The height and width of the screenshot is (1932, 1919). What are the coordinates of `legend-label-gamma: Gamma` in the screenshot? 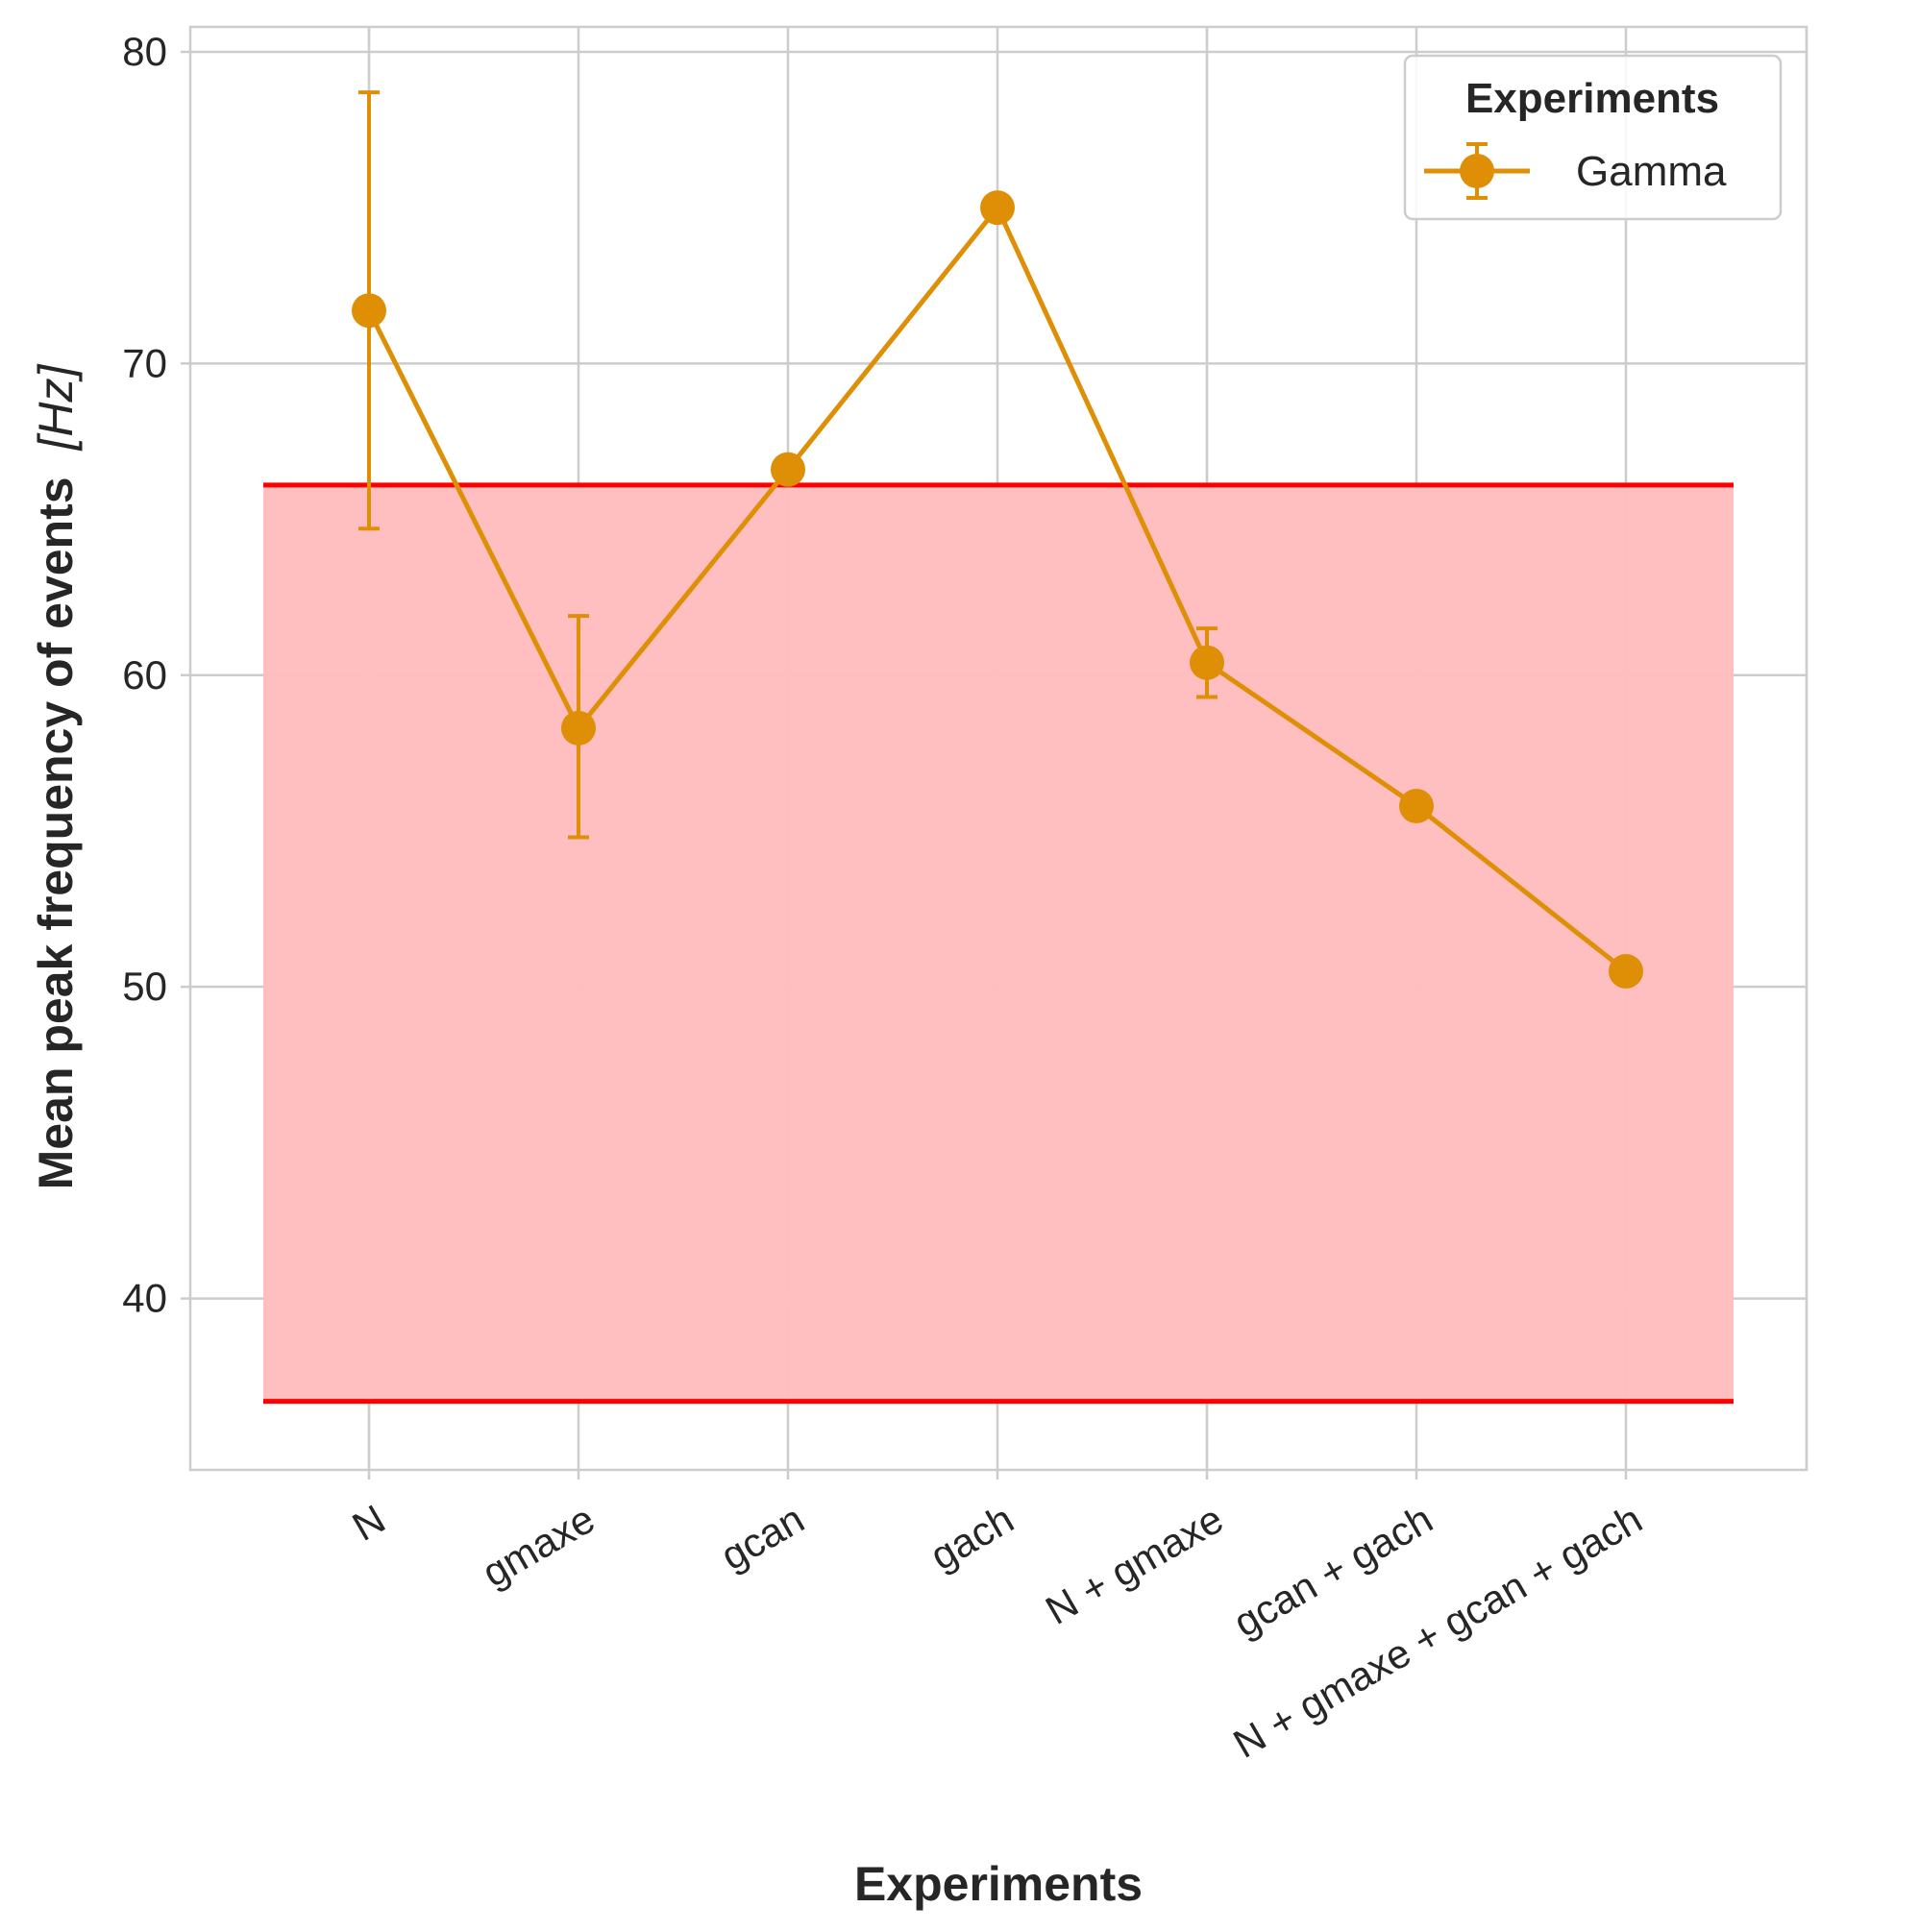 It's located at (1651, 171).